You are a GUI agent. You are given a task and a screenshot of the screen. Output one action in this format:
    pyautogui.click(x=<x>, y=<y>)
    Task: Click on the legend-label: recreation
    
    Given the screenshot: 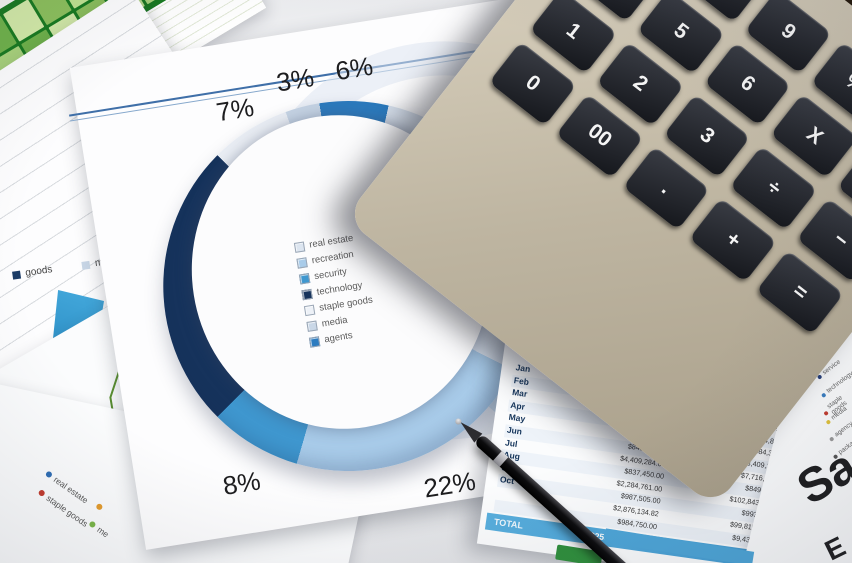 What is the action you would take?
    pyautogui.click(x=333, y=257)
    